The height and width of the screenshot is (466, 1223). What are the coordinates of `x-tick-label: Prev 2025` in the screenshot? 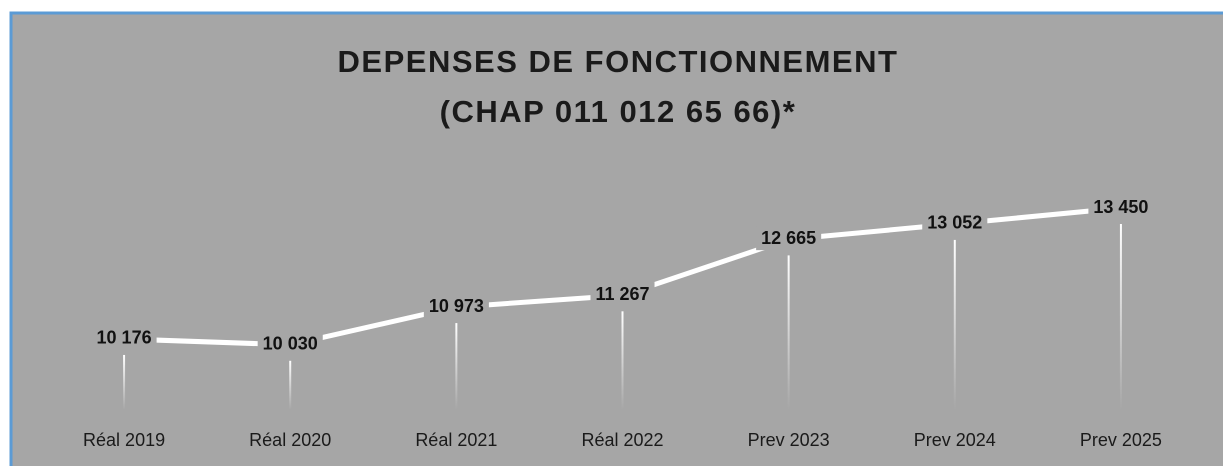 It's located at (1121, 440).